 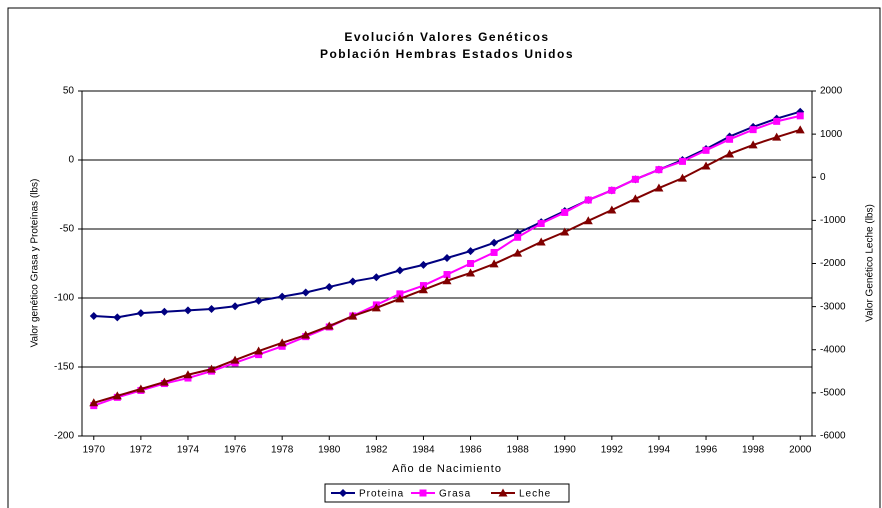 I want to click on legend-label: Leche, so click(x=535, y=494).